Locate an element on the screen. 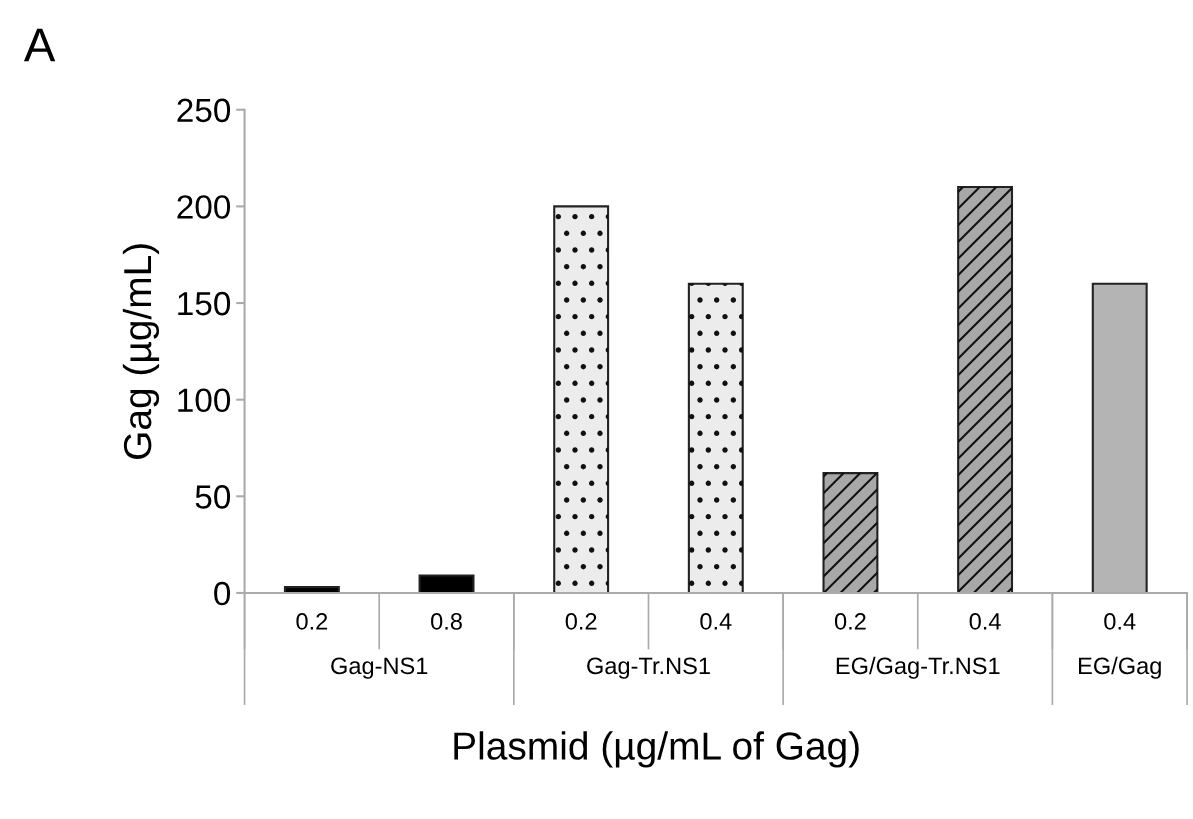 Image resolution: width=1193 pixels, height=819 pixels. text: Gag-NS1 is located at coordinates (379, 668).